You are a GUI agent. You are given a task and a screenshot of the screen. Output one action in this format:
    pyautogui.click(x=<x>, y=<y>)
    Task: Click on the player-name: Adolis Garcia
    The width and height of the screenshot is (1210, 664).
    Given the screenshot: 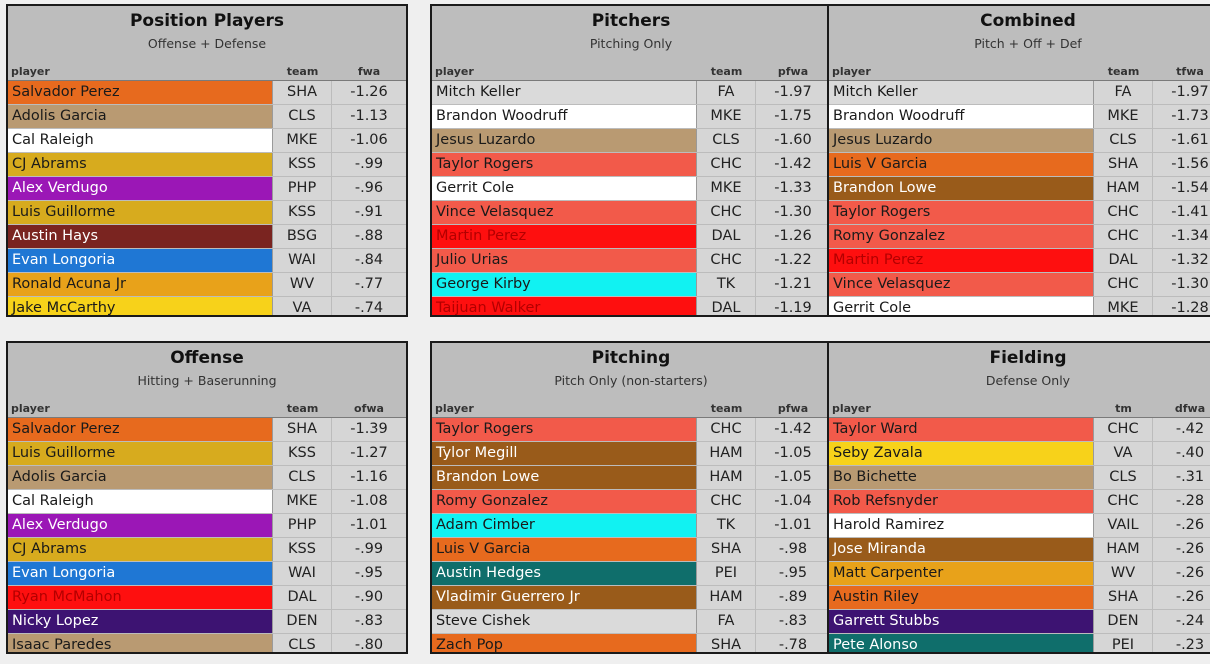 What is the action you would take?
    pyautogui.click(x=140, y=477)
    